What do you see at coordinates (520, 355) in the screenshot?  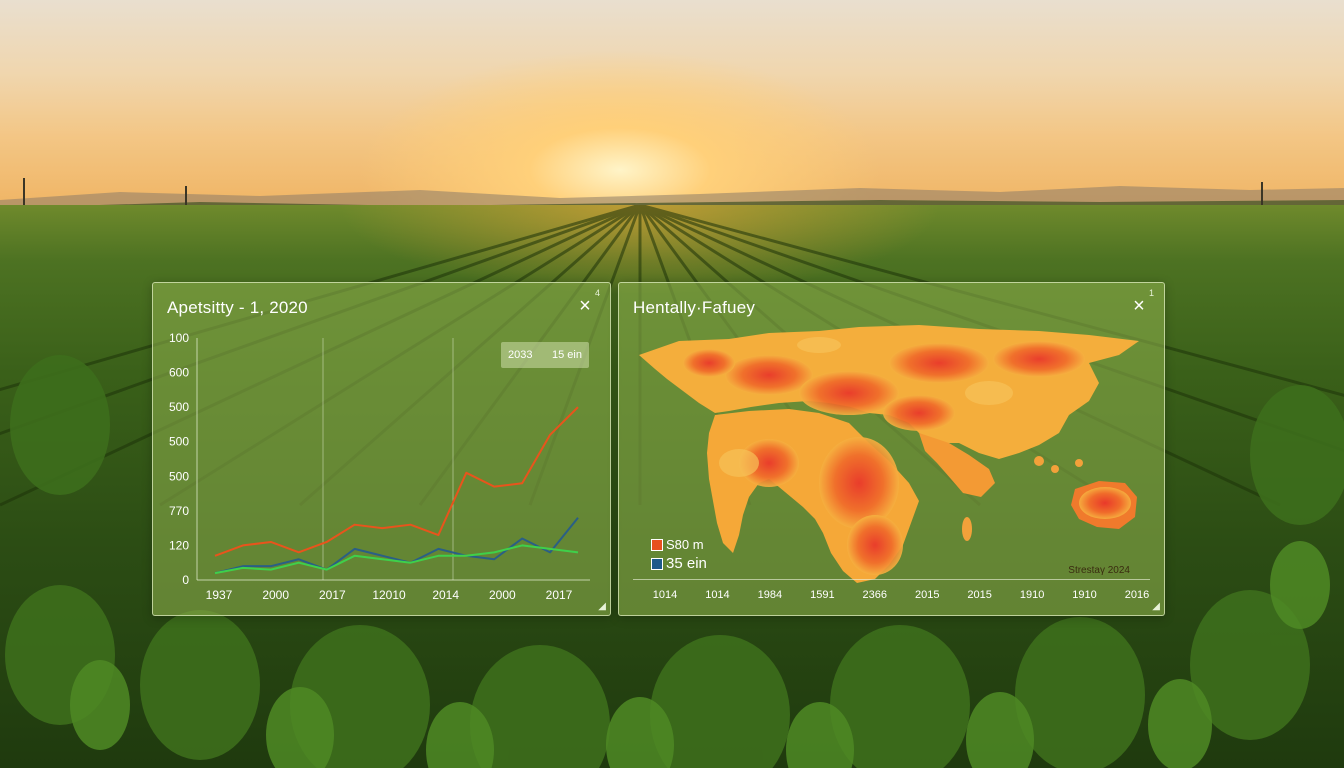 I see `chart-legend-left: 2033` at bounding box center [520, 355].